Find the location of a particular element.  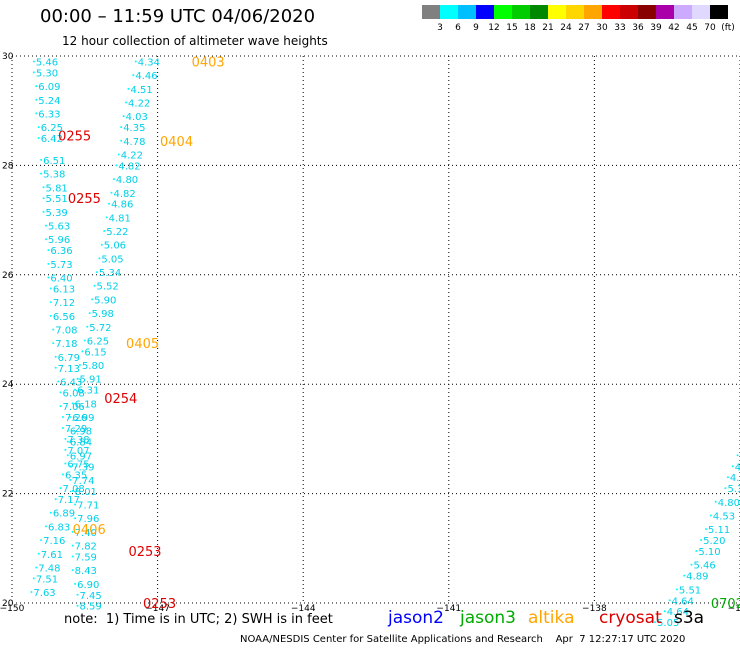

legend-cryosat: cryosat is located at coordinates (630, 618).